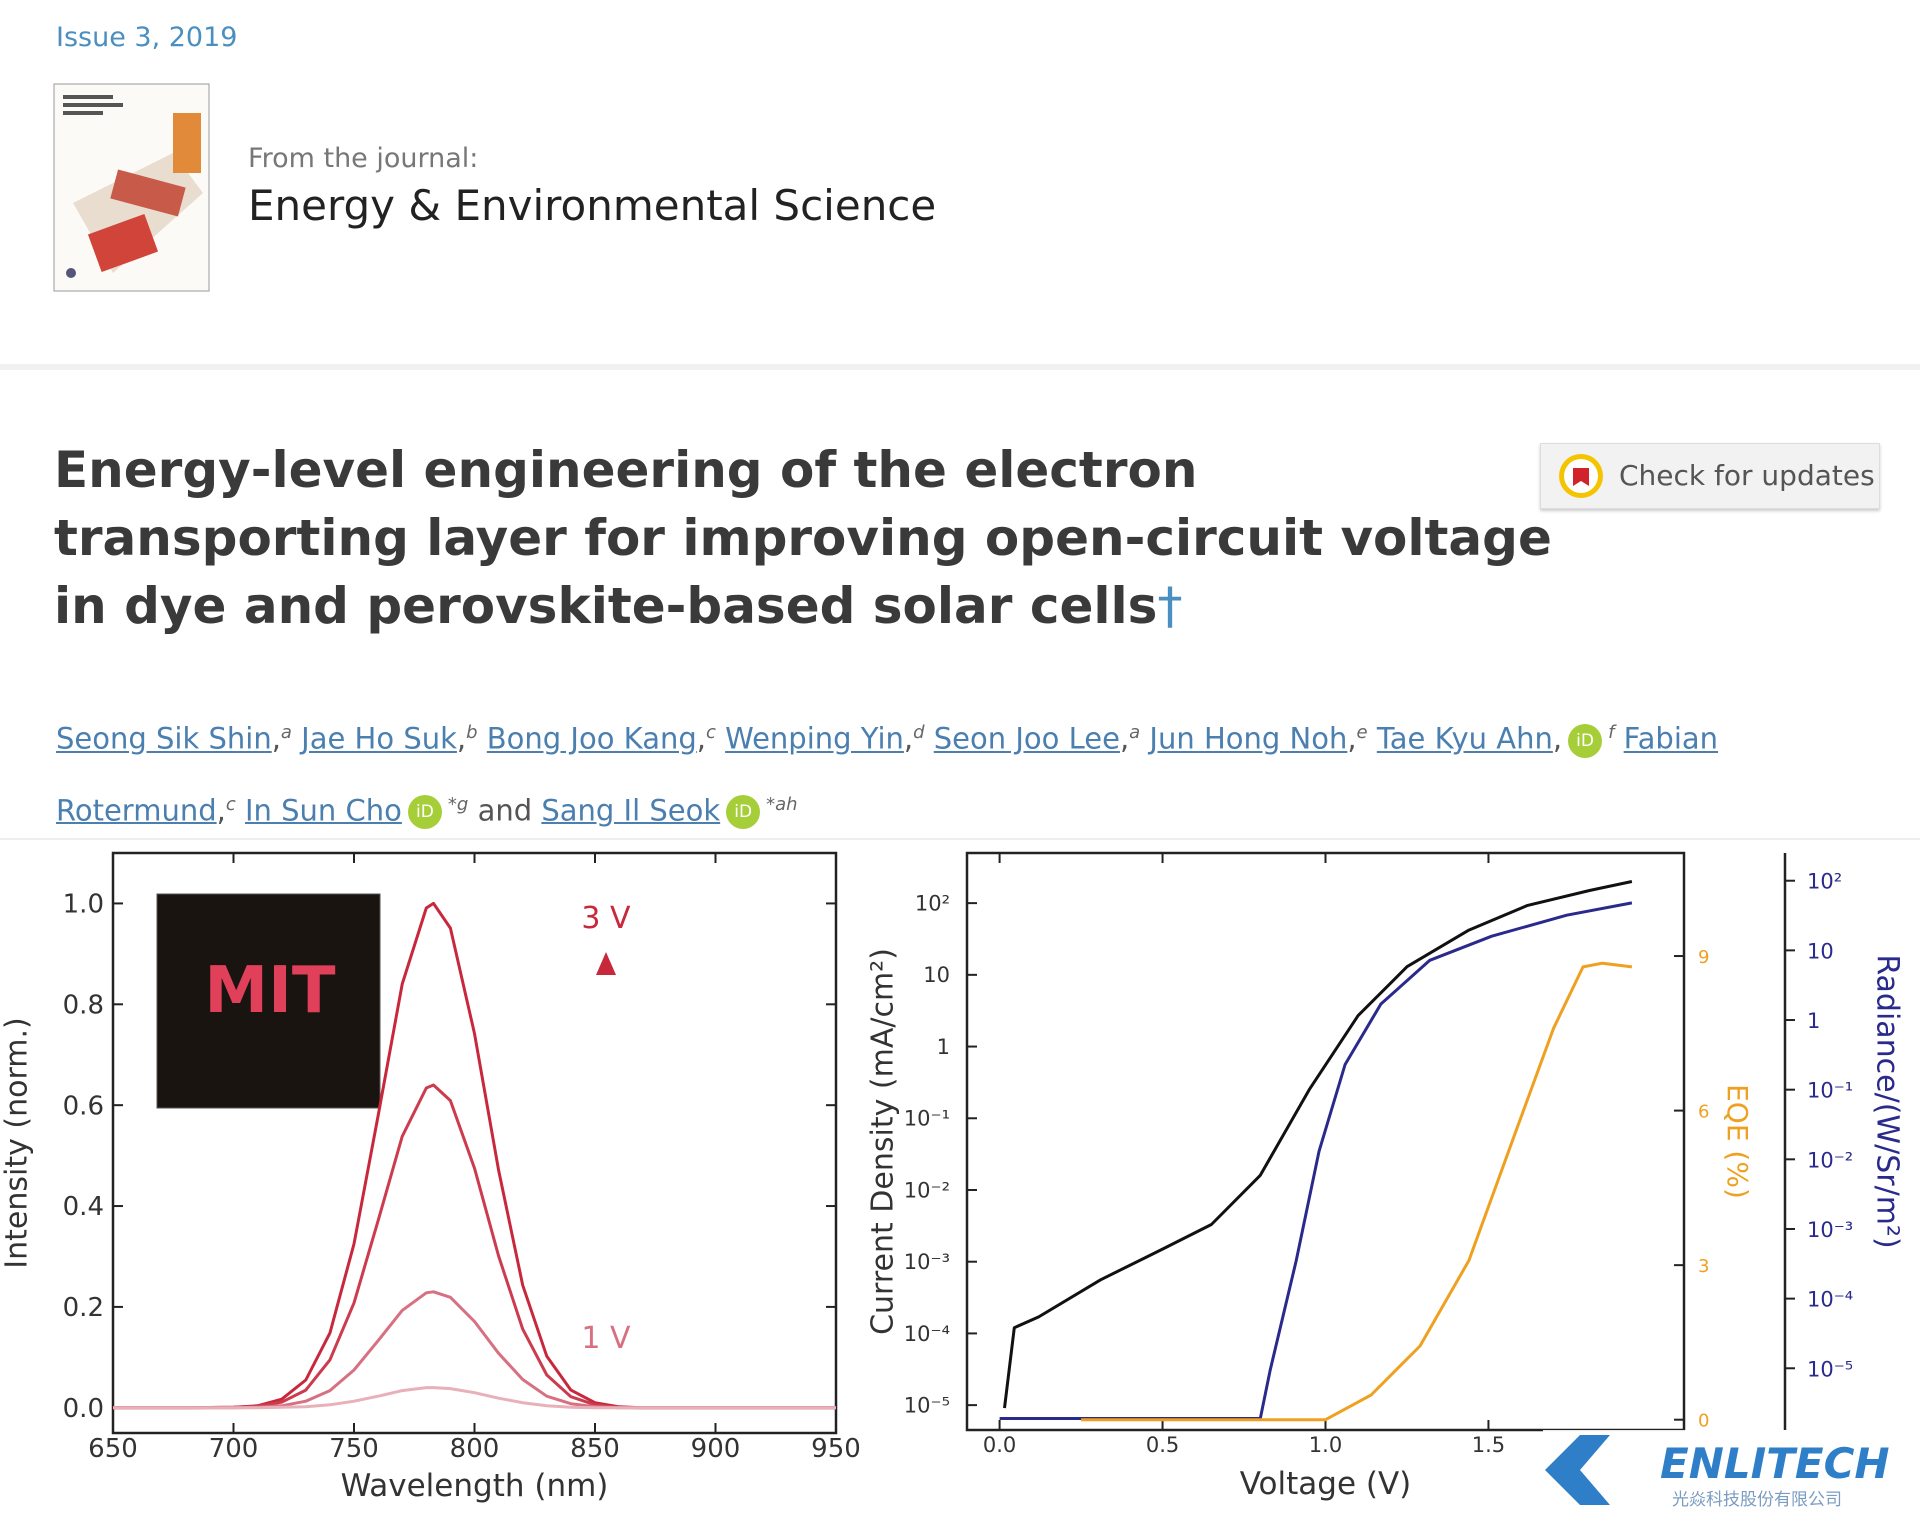 Image resolution: width=1920 pixels, height=1523 pixels. Describe the element at coordinates (147, 37) in the screenshot. I see `issue-label: Issue 3, 2019` at that location.